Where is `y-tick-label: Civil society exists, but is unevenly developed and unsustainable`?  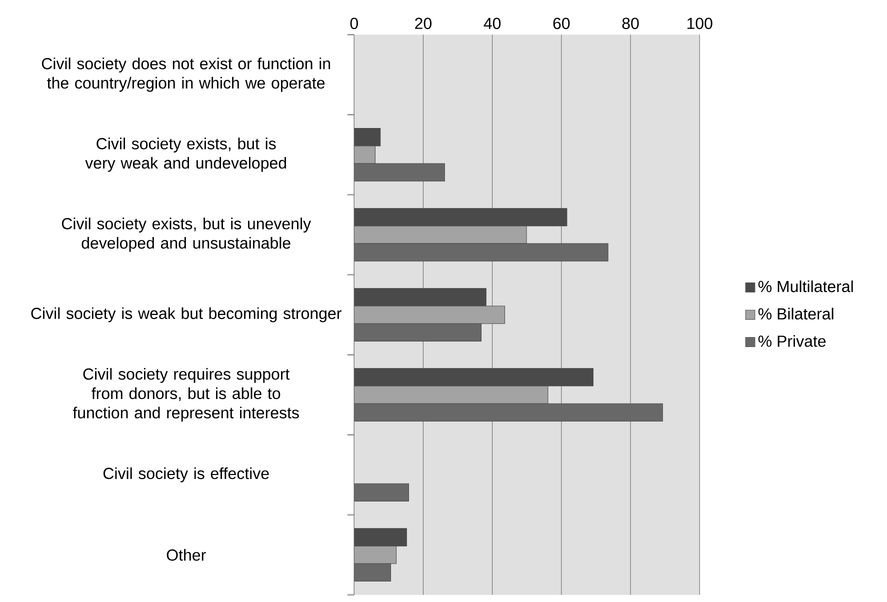 y-tick-label: Civil society exists, but is unevenly developed and unsustainable is located at coordinates (187, 235).